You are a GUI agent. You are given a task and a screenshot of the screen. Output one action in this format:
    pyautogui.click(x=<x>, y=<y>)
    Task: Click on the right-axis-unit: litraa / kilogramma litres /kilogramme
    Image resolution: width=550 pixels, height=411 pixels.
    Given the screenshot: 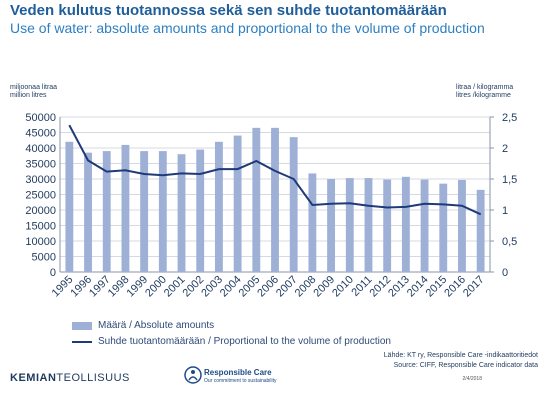 What is the action you would take?
    pyautogui.click(x=484, y=92)
    